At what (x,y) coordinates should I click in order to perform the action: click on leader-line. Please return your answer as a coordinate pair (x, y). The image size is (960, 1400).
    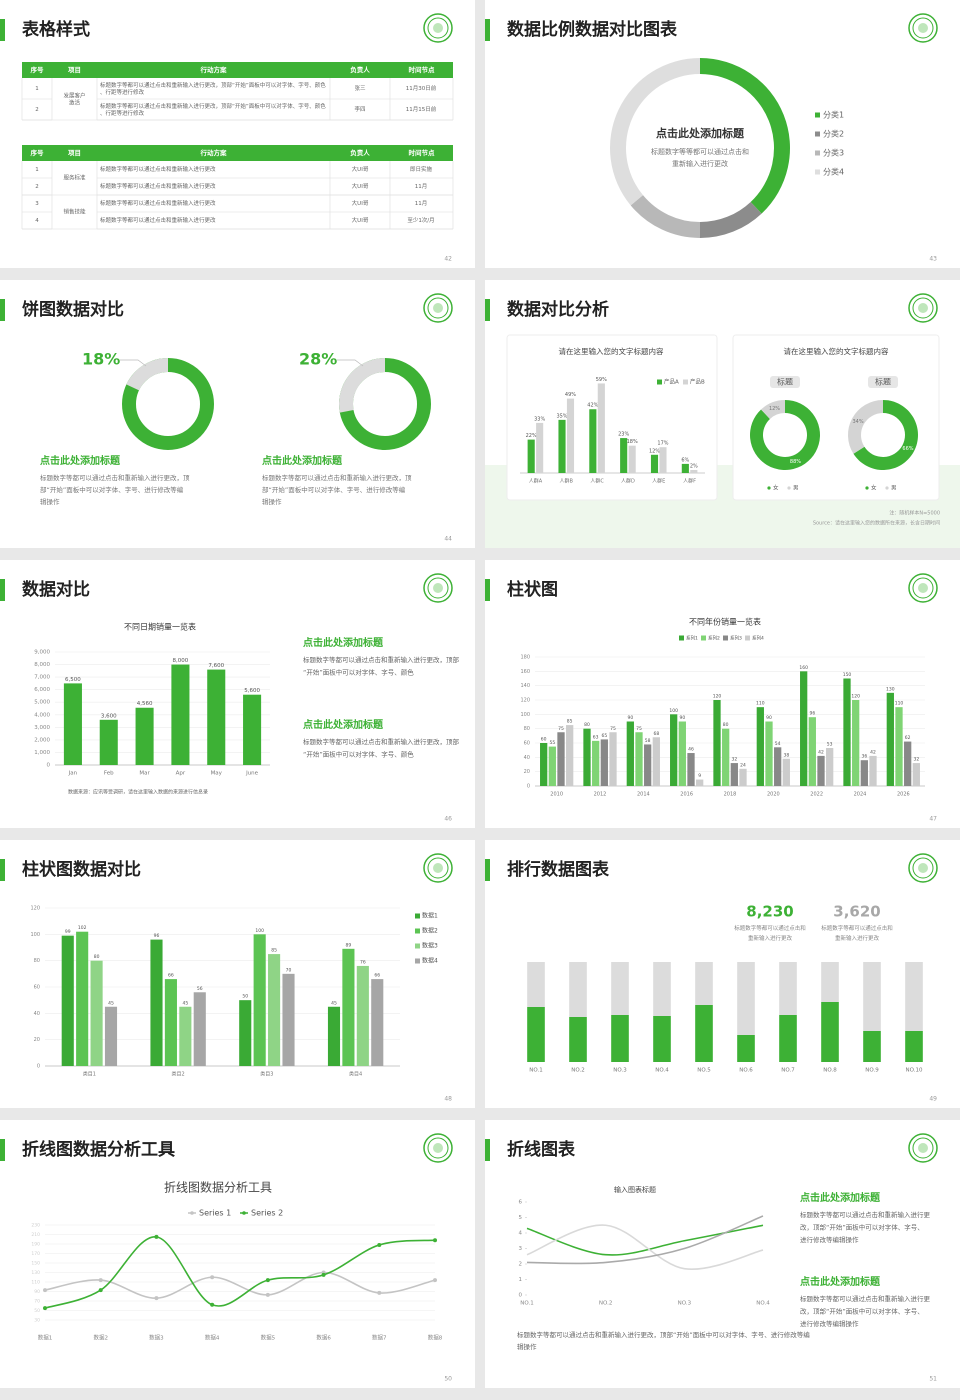
    Looking at the image, I should click on (350, 363).